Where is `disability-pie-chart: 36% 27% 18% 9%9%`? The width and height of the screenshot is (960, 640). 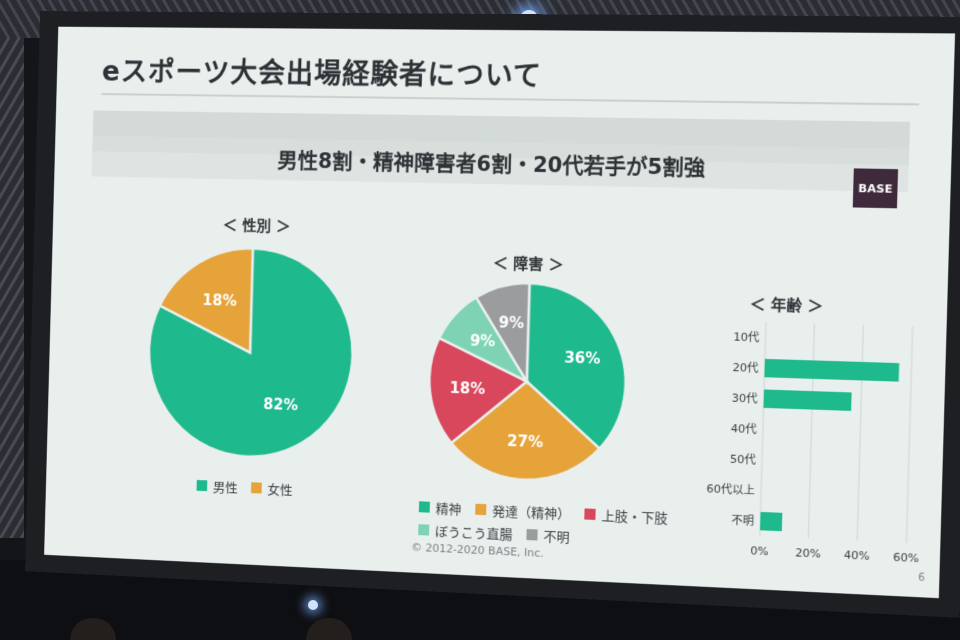 disability-pie-chart: 36% 27% 18% 9%9% is located at coordinates (528, 382).